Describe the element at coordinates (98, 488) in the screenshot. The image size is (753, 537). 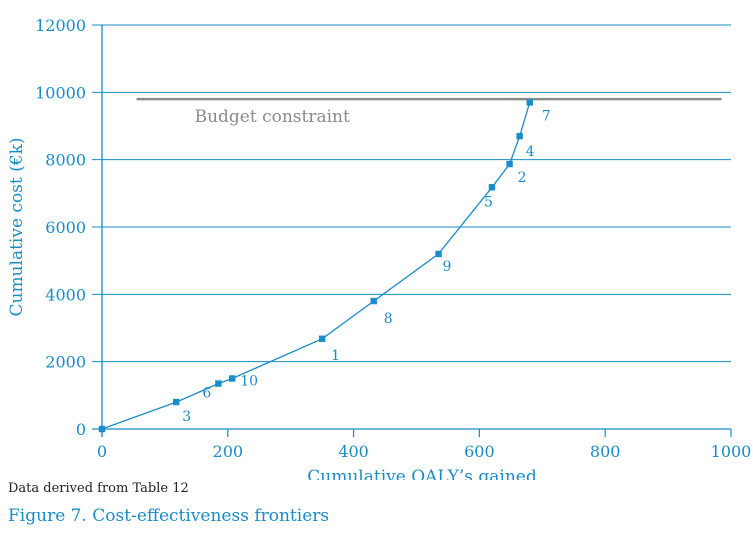
I see `data-source-note: Data derived from Table 12` at that location.